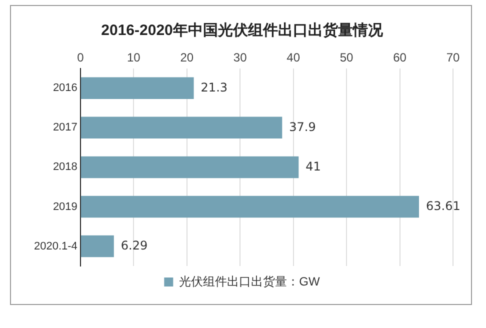 The height and width of the screenshot is (328, 486). Describe the element at coordinates (302, 127) in the screenshot. I see `data-label: 37.9` at that location.